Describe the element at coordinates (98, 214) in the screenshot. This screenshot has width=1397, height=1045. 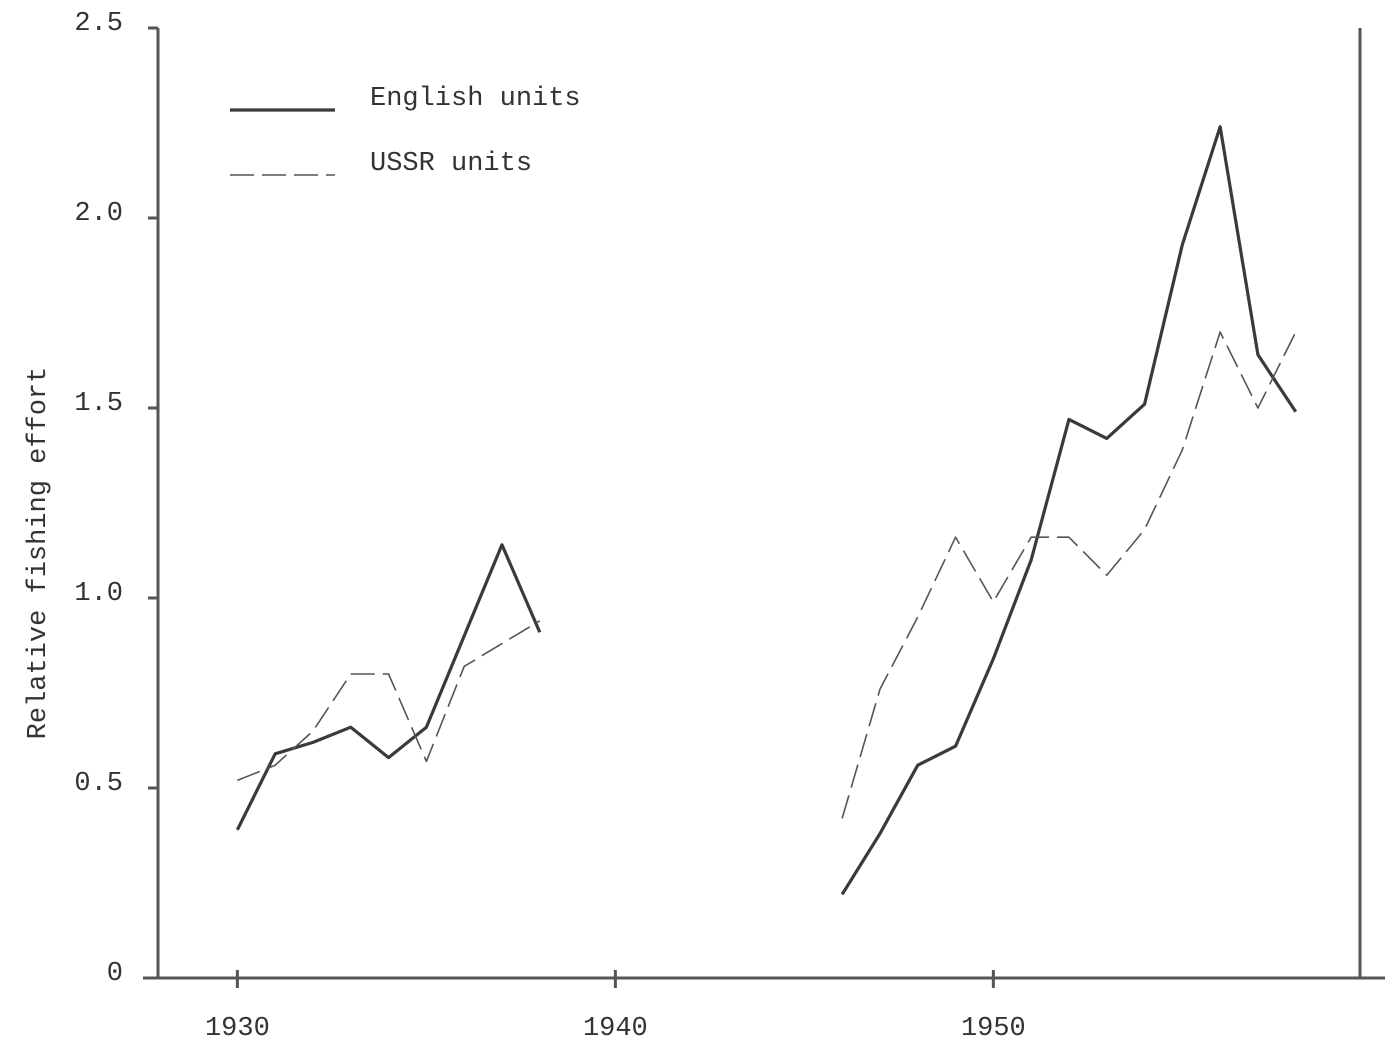
I see `y-tick-label: 2.0` at that location.